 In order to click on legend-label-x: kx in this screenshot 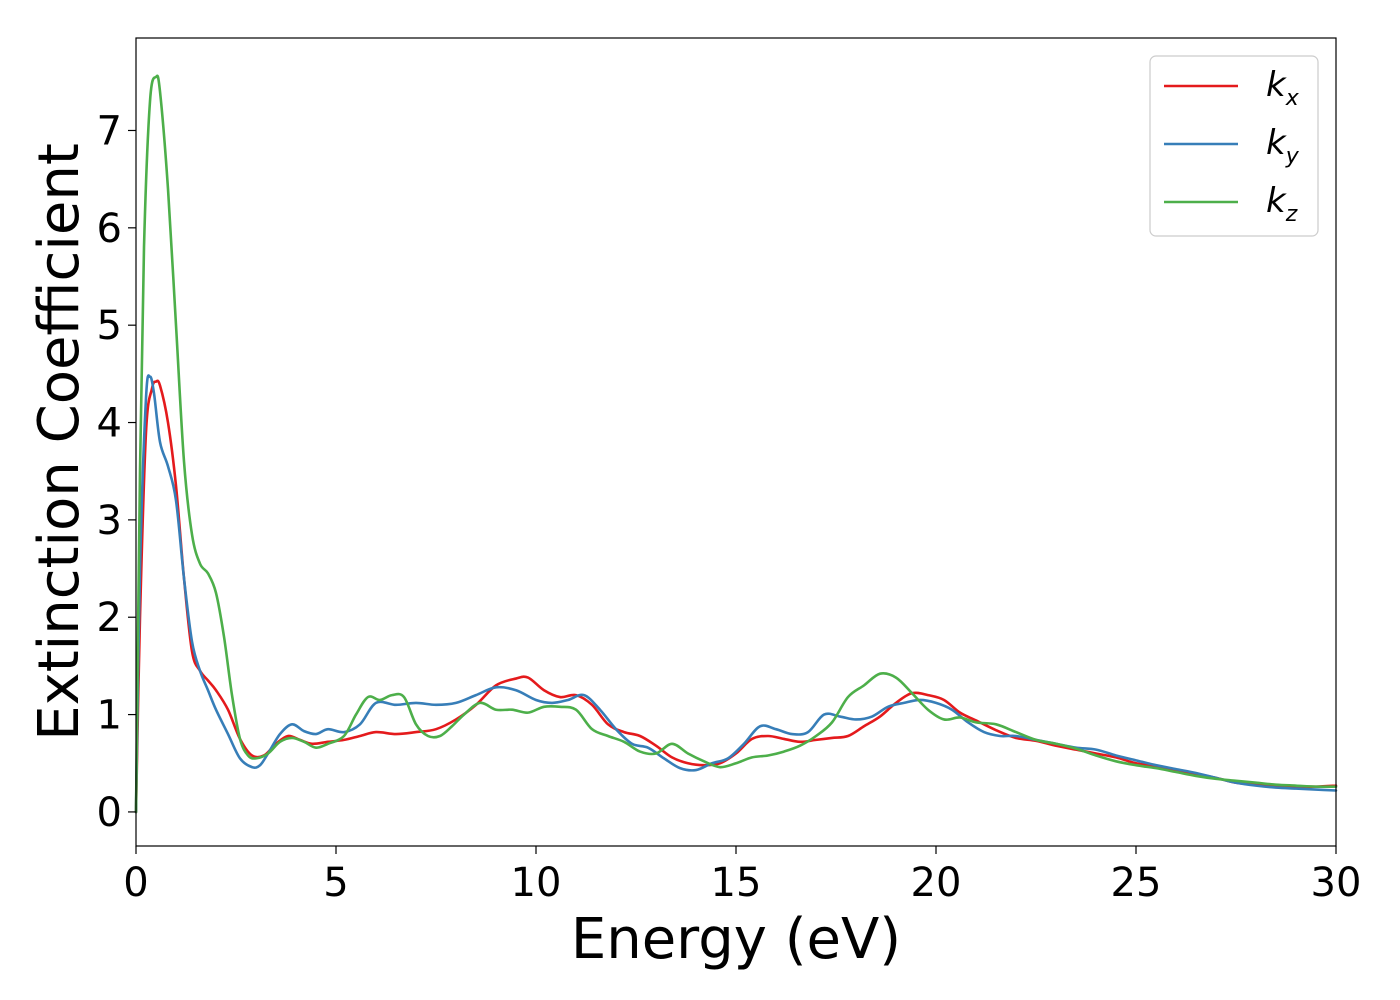, I will do `click(1283, 88)`.